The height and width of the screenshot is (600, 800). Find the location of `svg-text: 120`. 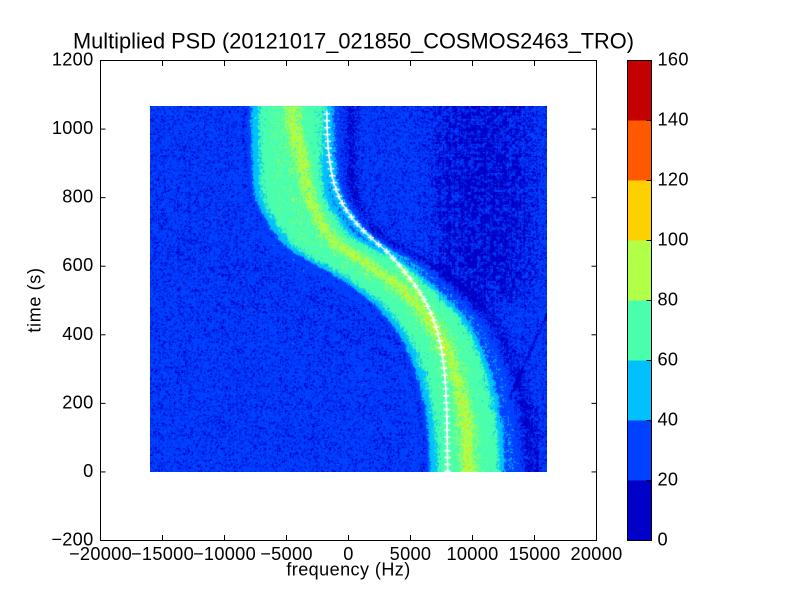

svg-text: 120 is located at coordinates (673, 180).